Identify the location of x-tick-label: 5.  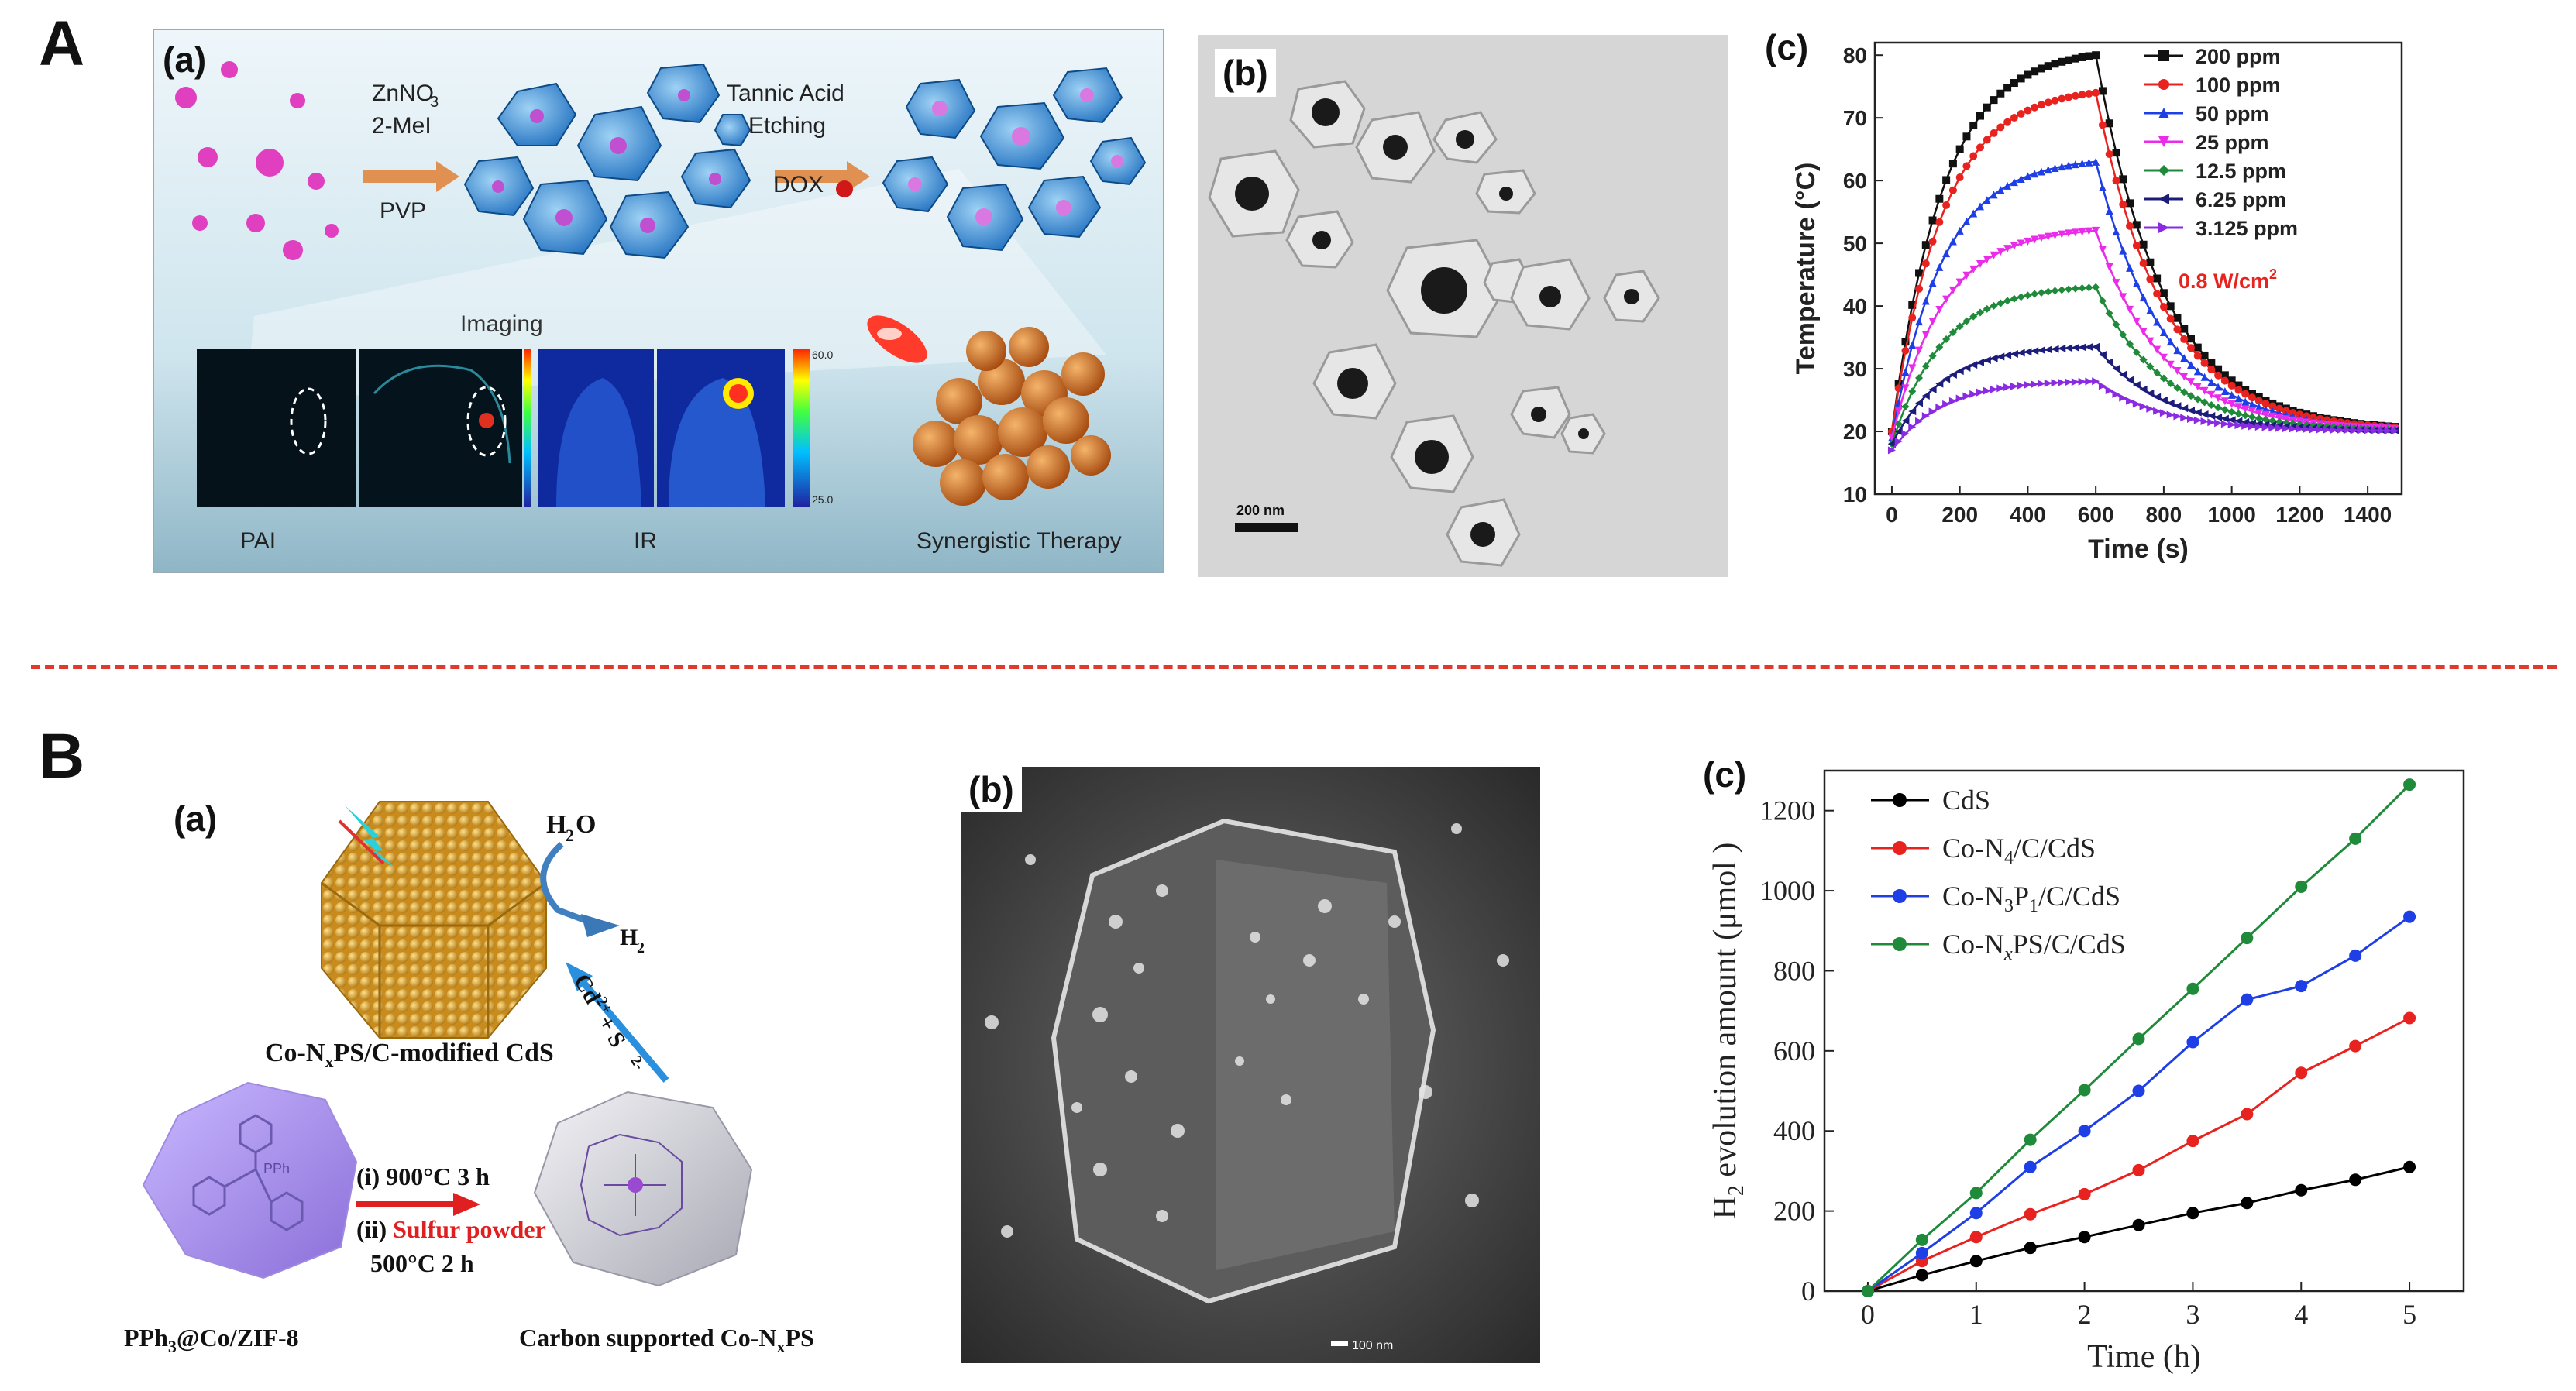
(2409, 1314).